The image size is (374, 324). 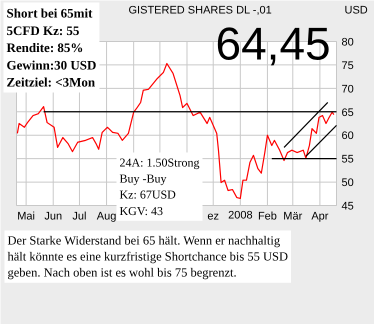 I want to click on x-tick-label: Mär, so click(x=293, y=216).